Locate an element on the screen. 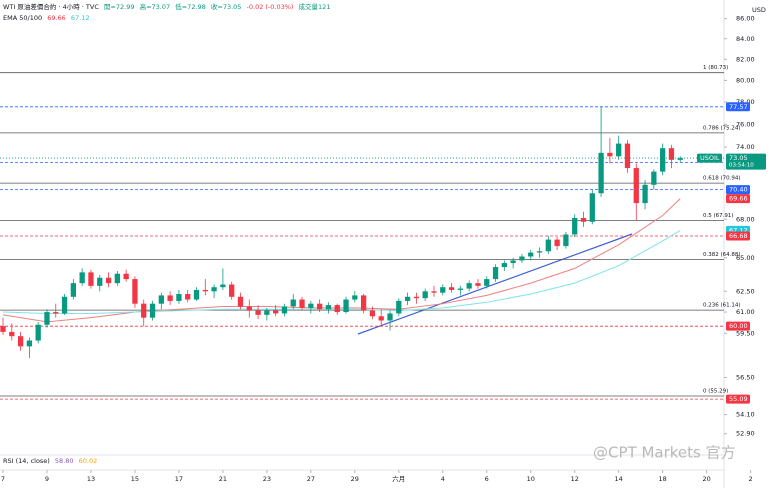 The width and height of the screenshot is (779, 488). y-tick-label: 80.00 is located at coordinates (745, 80).